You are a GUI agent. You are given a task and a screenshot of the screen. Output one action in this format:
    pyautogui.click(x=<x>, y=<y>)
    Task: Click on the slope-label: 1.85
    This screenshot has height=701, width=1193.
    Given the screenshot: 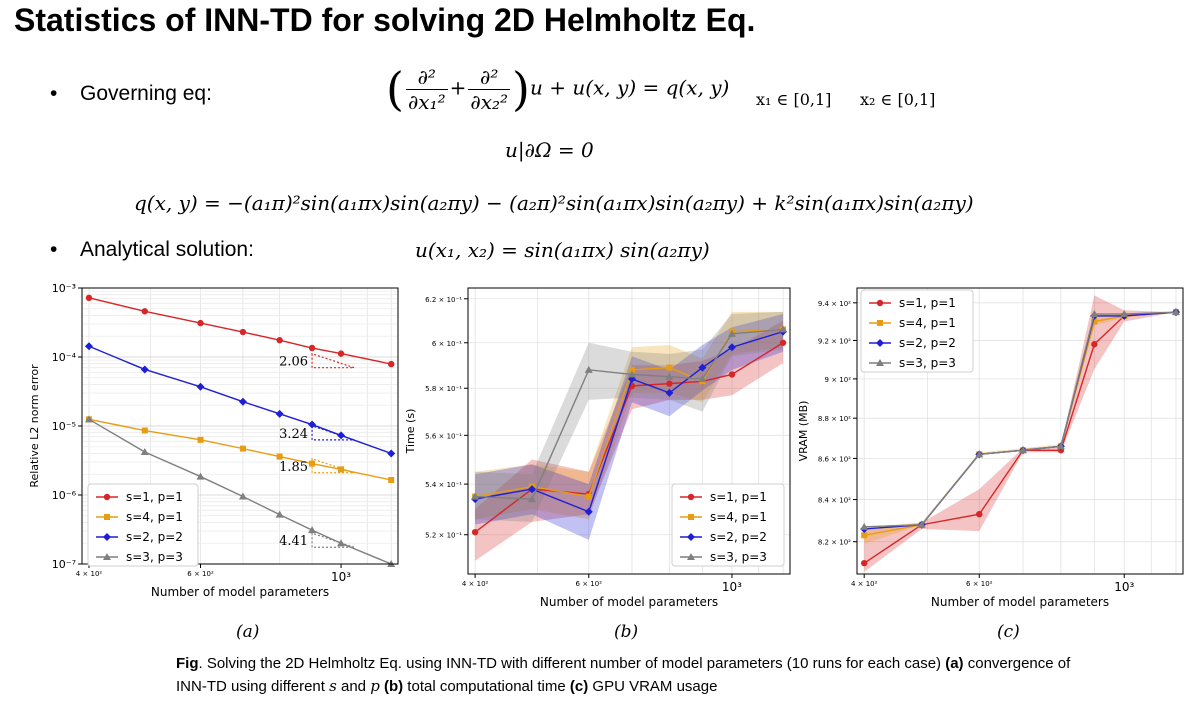 What is the action you would take?
    pyautogui.click(x=293, y=467)
    